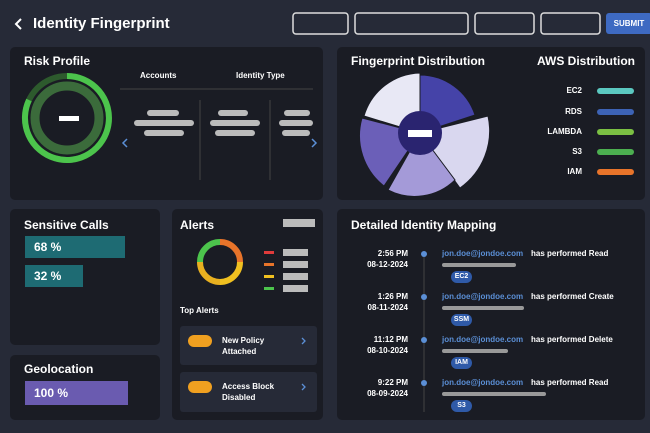 The width and height of the screenshot is (650, 433). What do you see at coordinates (574, 90) in the screenshot?
I see `legend-label: EC2` at bounding box center [574, 90].